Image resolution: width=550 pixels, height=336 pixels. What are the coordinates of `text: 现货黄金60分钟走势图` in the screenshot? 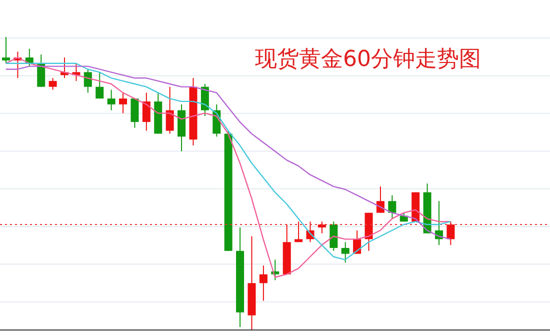 It's located at (368, 59).